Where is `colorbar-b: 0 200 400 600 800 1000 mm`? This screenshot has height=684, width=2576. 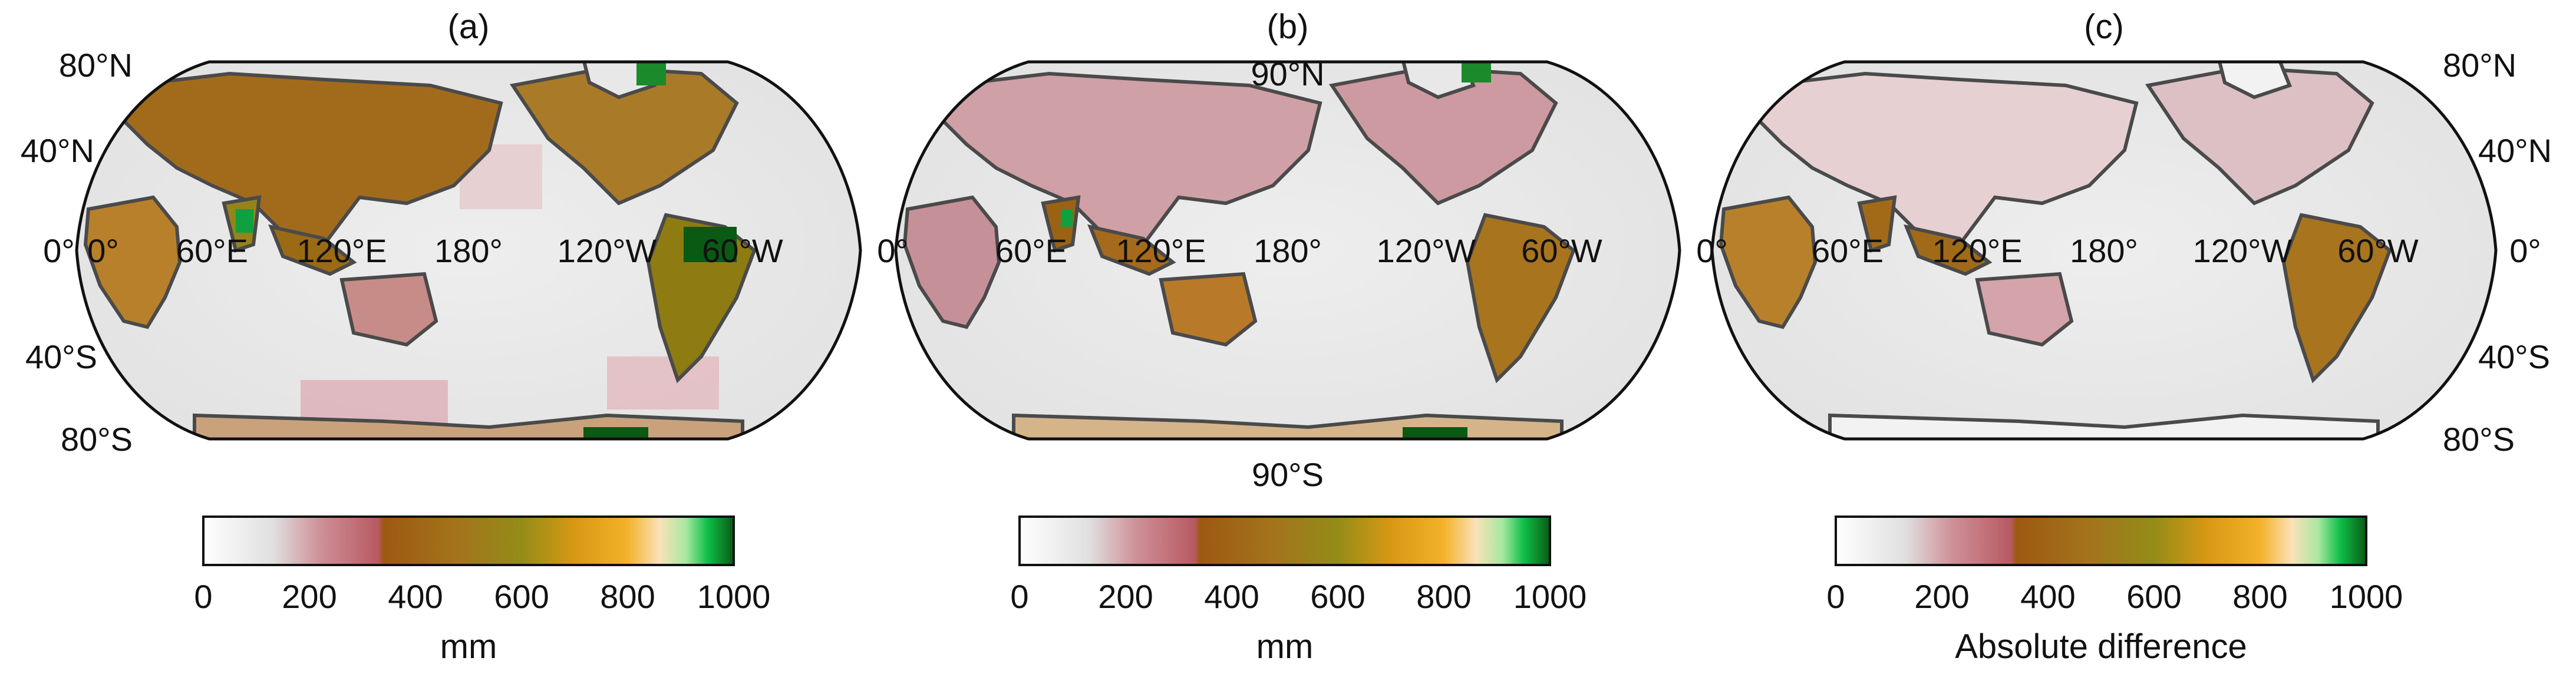 colorbar-b: 0 200 400 600 800 1000 mm is located at coordinates (1298, 591).